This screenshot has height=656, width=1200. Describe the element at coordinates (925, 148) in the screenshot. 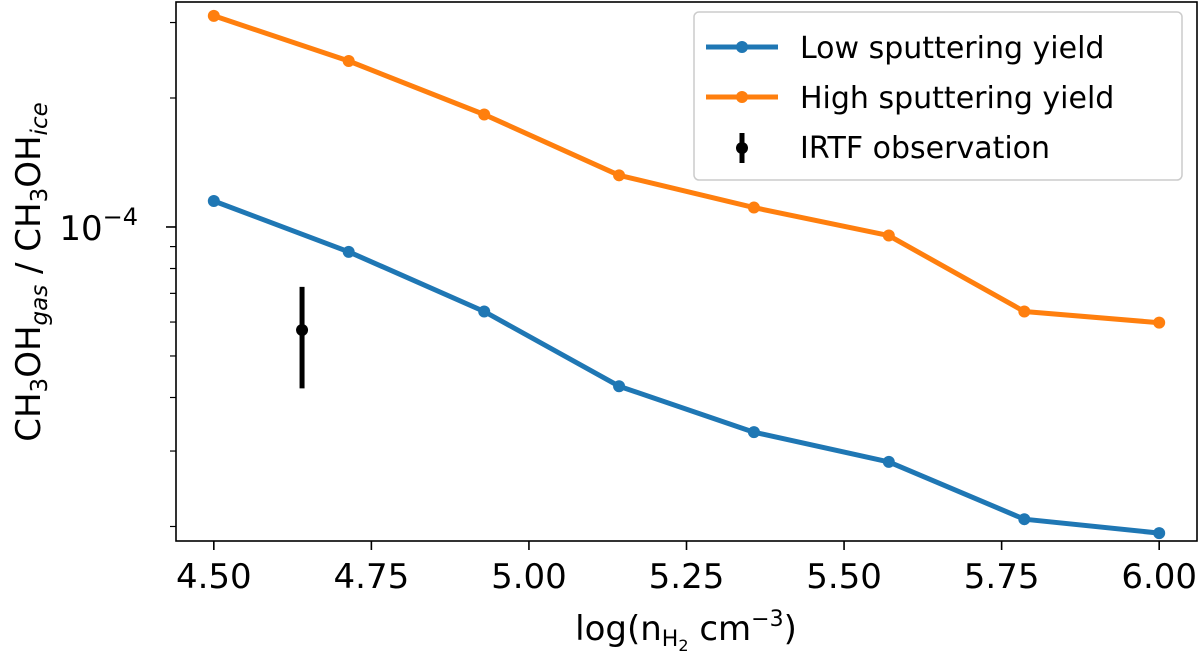

I see `legend-label-irtf: IRTF observation` at that location.